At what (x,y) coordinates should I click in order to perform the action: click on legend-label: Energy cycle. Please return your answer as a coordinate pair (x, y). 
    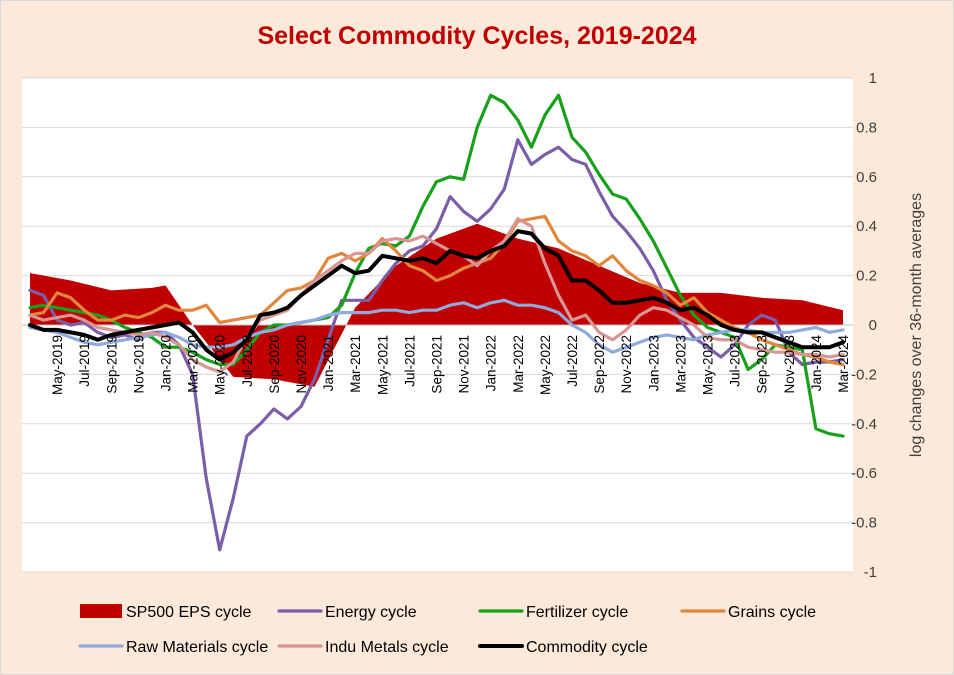
    Looking at the image, I should click on (371, 612).